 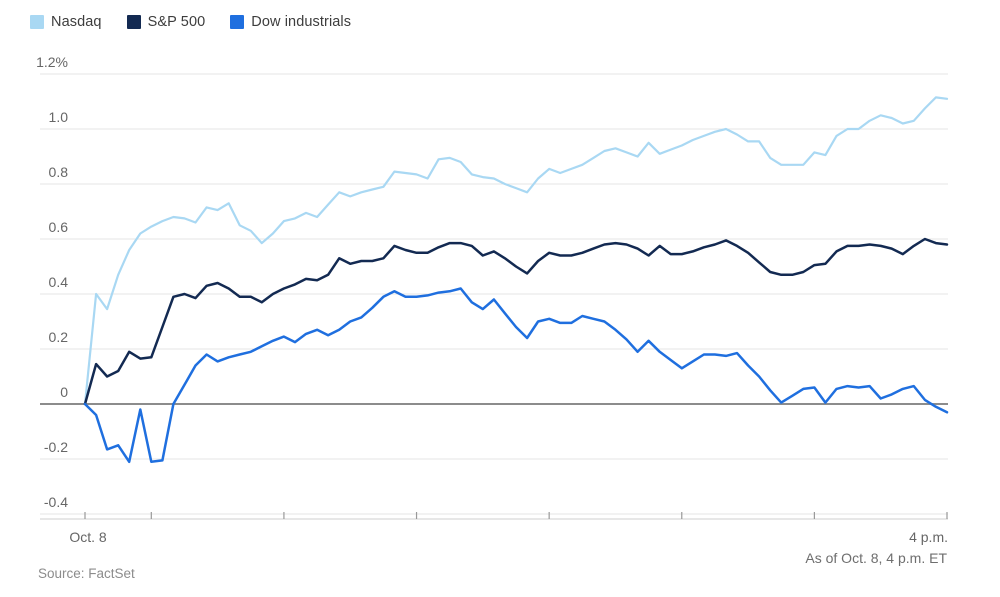 I want to click on source-credit: Source: FactSet, so click(x=86, y=573).